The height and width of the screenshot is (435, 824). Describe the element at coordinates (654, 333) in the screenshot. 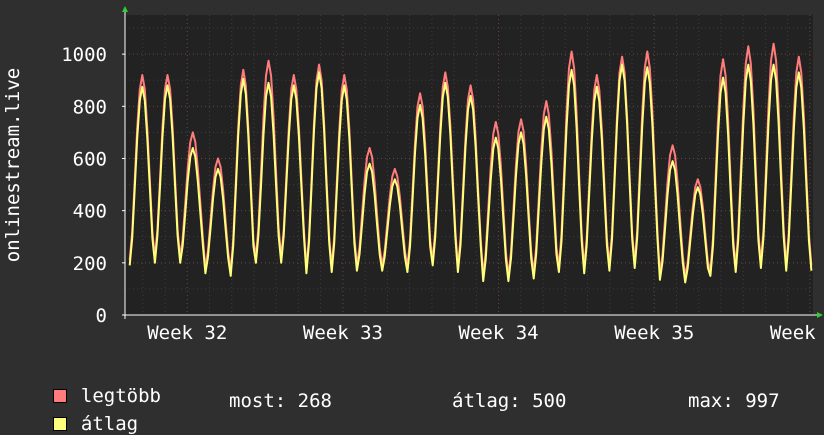

I see `x-tick-label: Week 35` at that location.